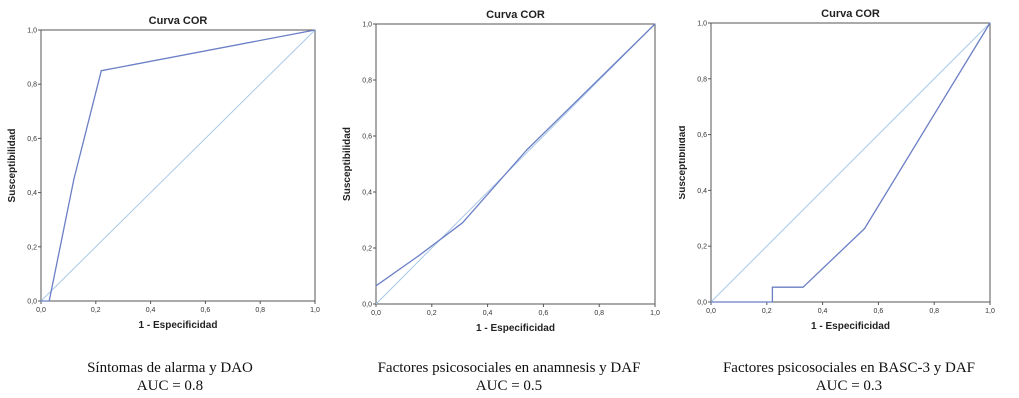 Image resolution: width=1019 pixels, height=398 pixels. I want to click on caption-auc-3: AUC = 0.3, so click(849, 386).